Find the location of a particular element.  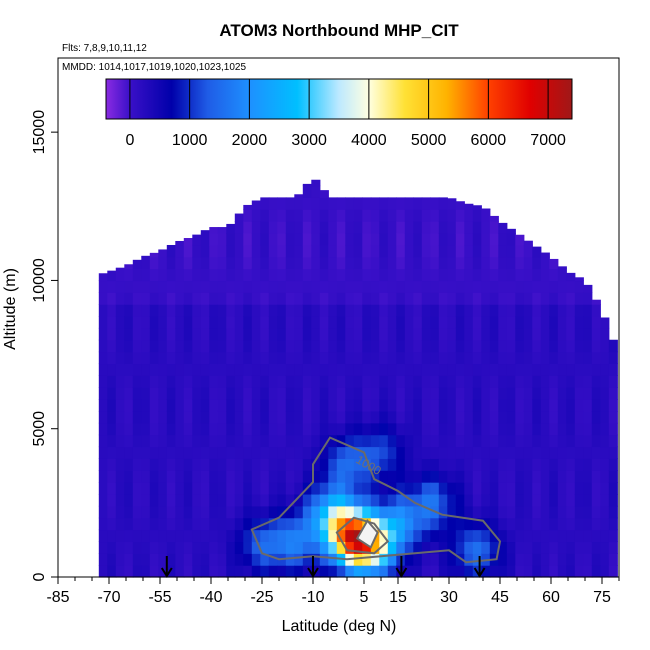

colorbar-tick-label: 6000 is located at coordinates (489, 140).